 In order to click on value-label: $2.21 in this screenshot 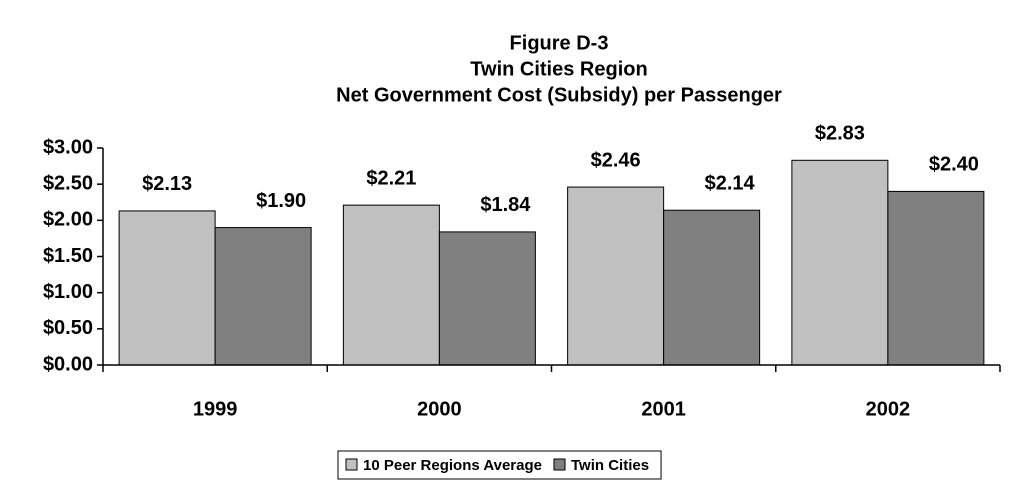, I will do `click(391, 178)`.